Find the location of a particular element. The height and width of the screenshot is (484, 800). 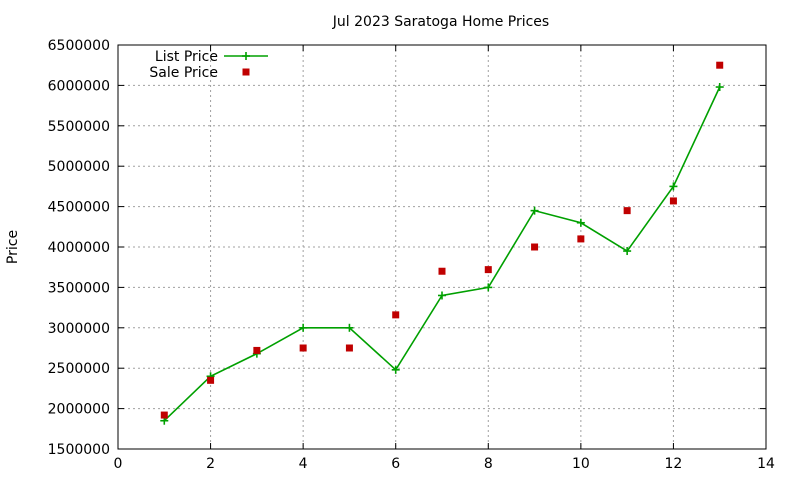

y-axis-label: Price is located at coordinates (13, 247).